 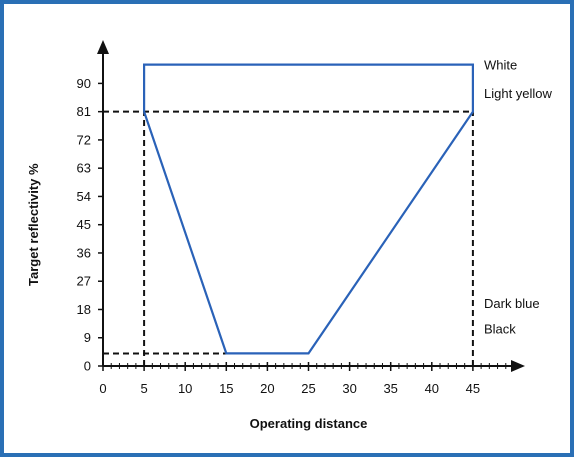 What do you see at coordinates (500, 65) in the screenshot?
I see `annotation-label: White` at bounding box center [500, 65].